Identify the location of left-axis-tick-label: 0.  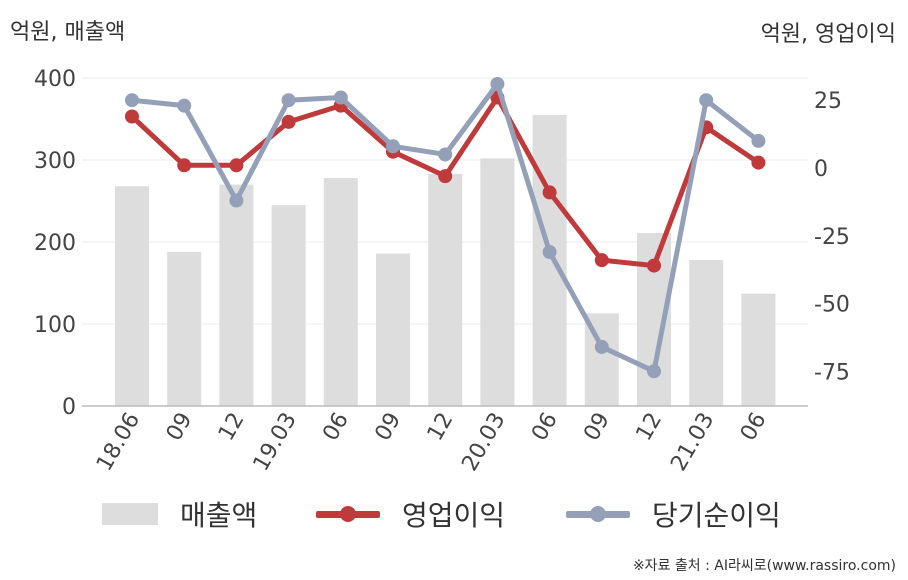
(69, 407).